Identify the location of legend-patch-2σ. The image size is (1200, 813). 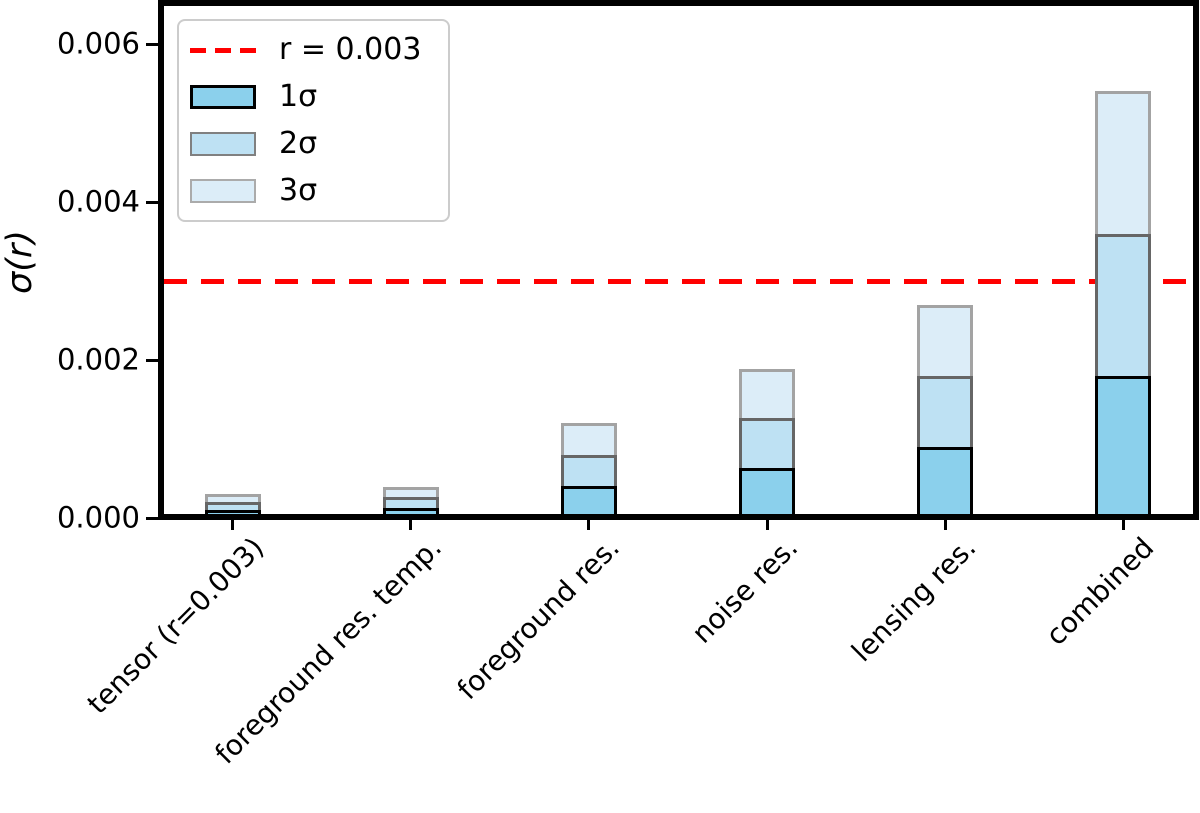
(223, 144).